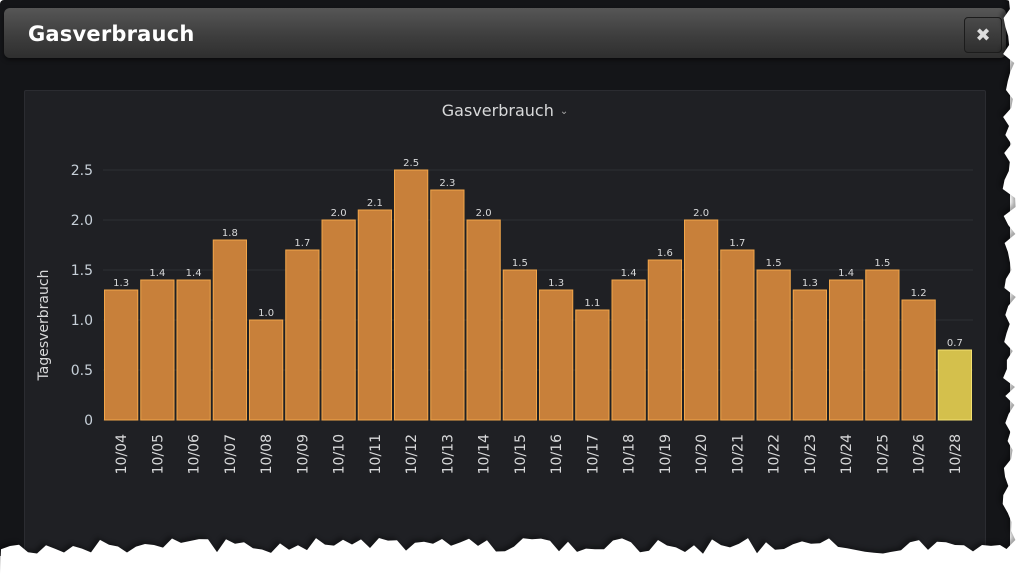 This screenshot has height=574, width=1032. What do you see at coordinates (630, 454) in the screenshot?
I see `x-tick-label: 10/18` at bounding box center [630, 454].